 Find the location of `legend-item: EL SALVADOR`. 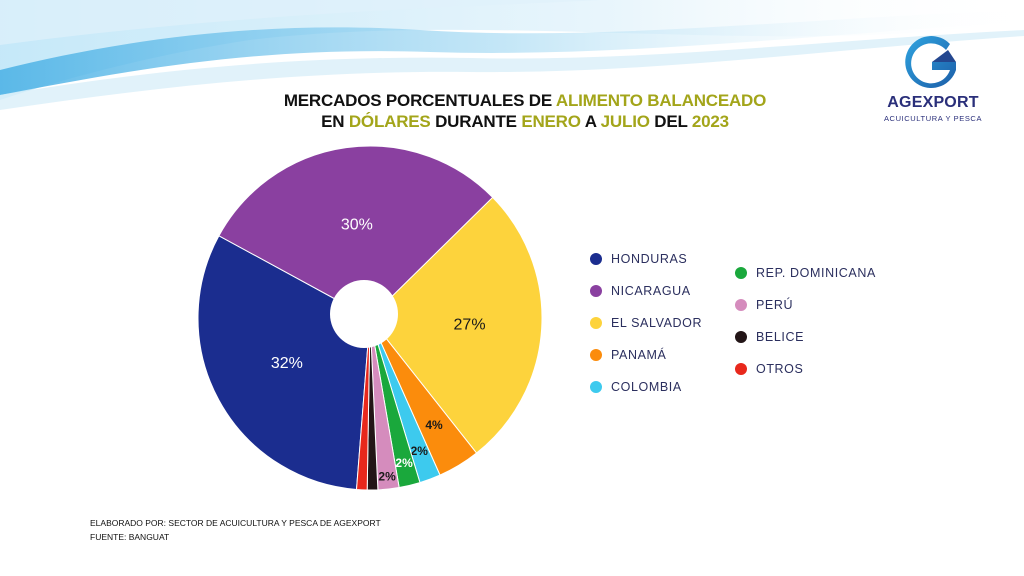

legend-item: EL SALVADOR is located at coordinates (646, 323).